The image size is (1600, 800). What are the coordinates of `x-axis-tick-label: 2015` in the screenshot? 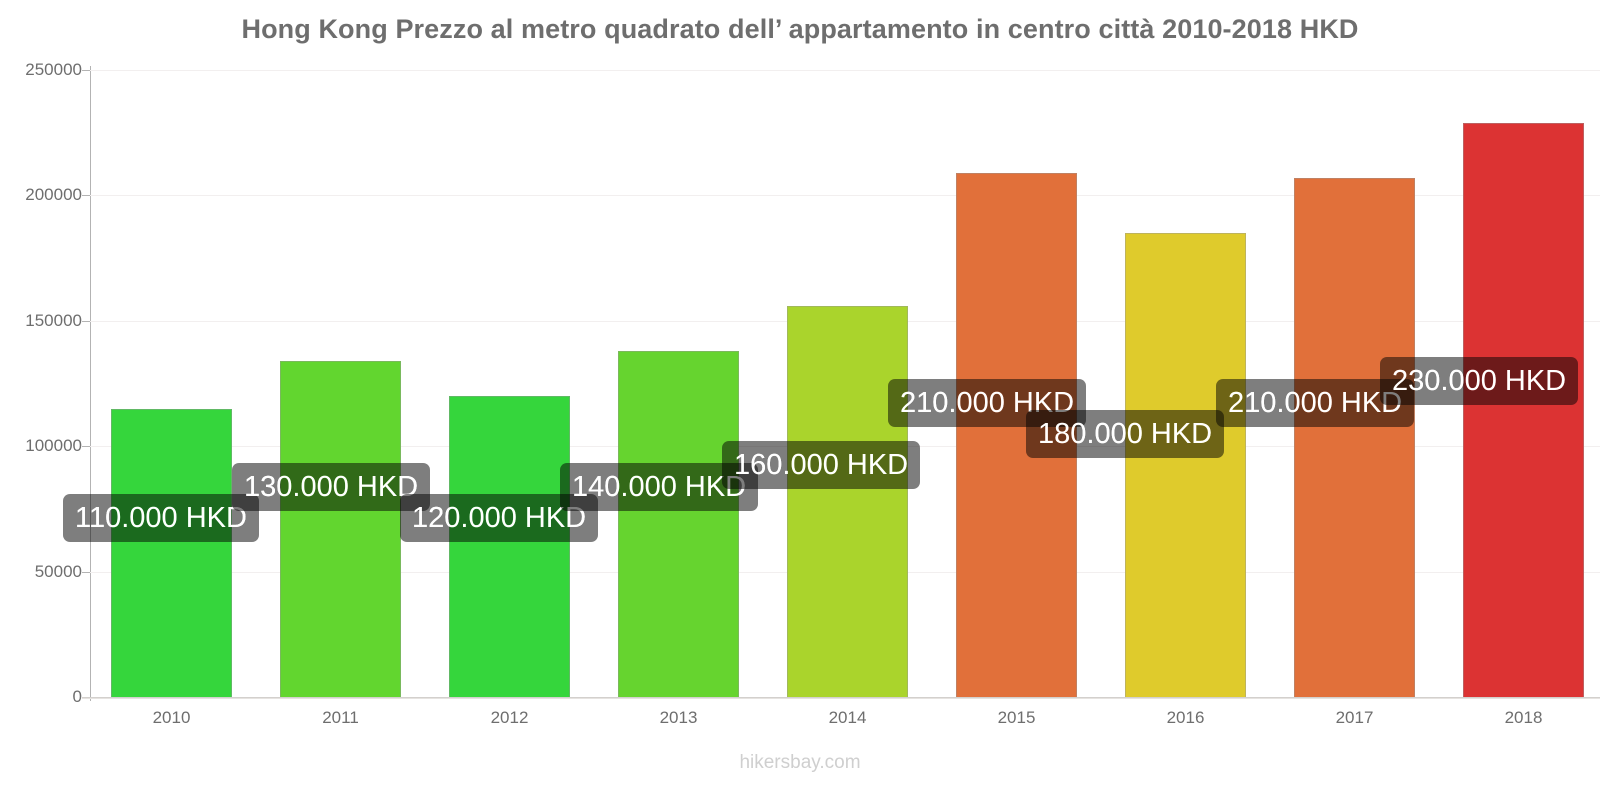 It's located at (1016, 717).